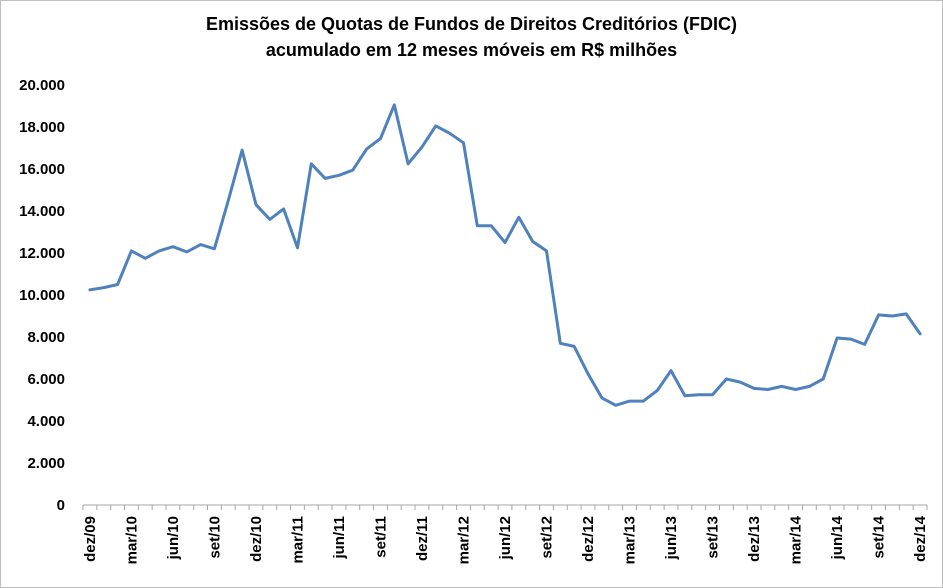  I want to click on x-tick-label: dez/14, so click(920, 538).